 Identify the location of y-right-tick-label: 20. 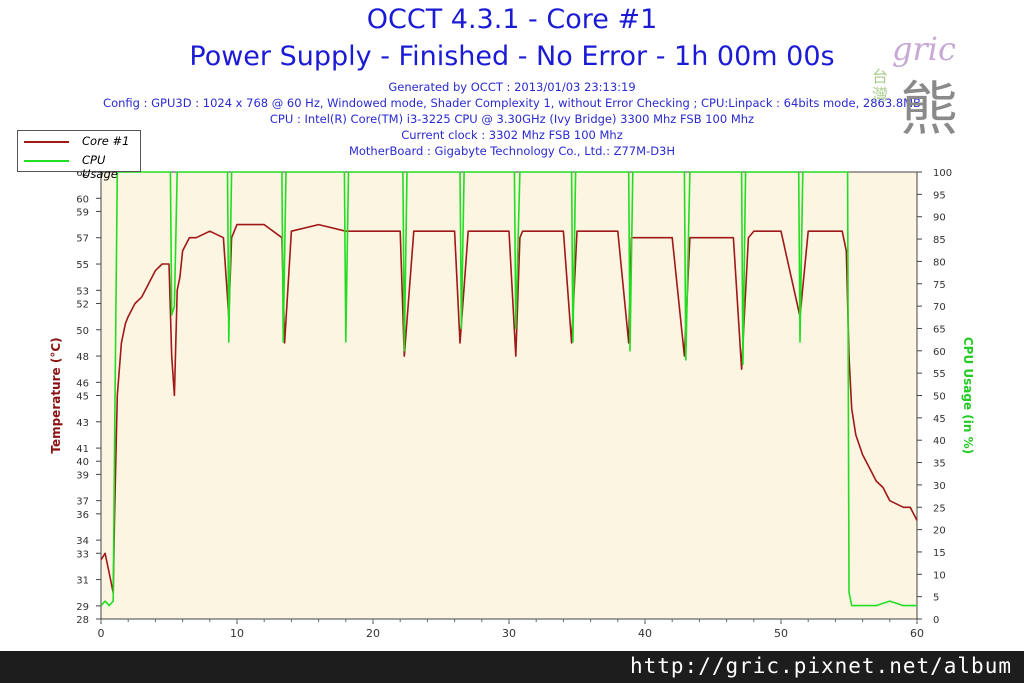
(939, 531).